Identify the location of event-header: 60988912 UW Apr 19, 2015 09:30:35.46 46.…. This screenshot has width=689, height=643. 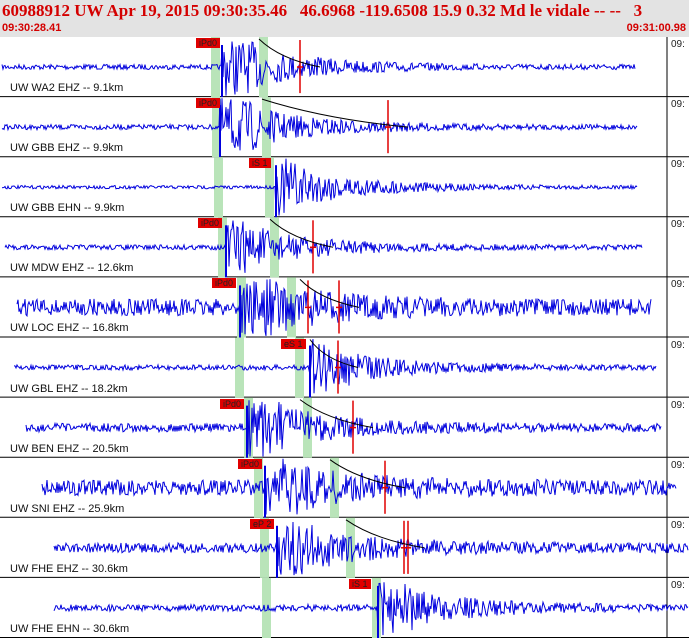
(344, 18).